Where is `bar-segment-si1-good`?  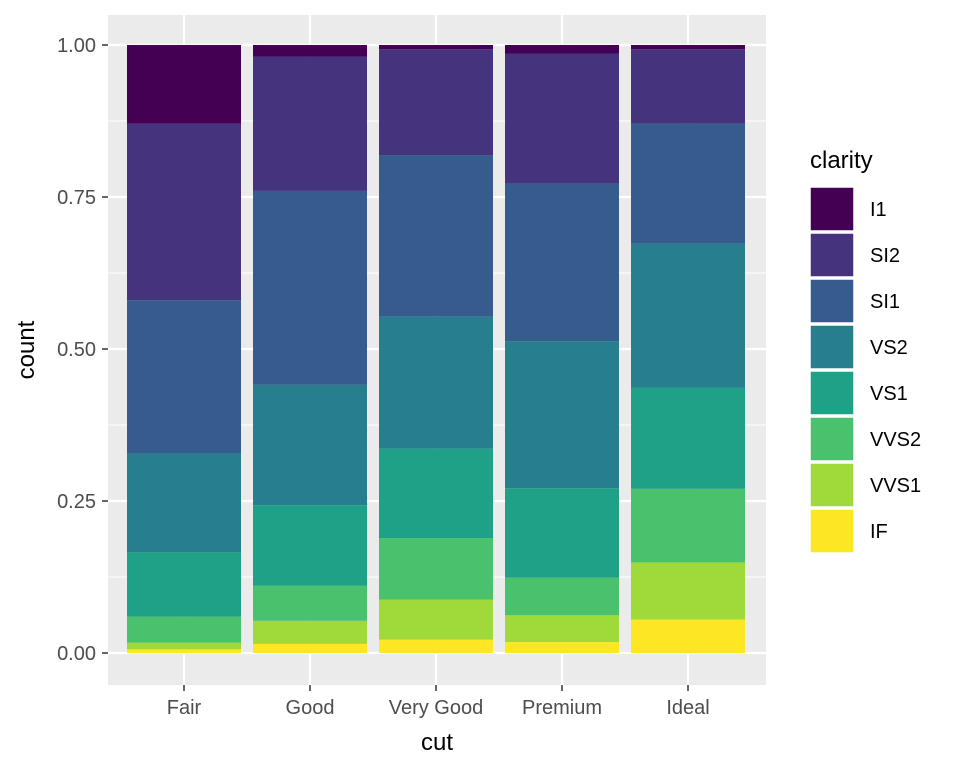 bar-segment-si1-good is located at coordinates (310, 287).